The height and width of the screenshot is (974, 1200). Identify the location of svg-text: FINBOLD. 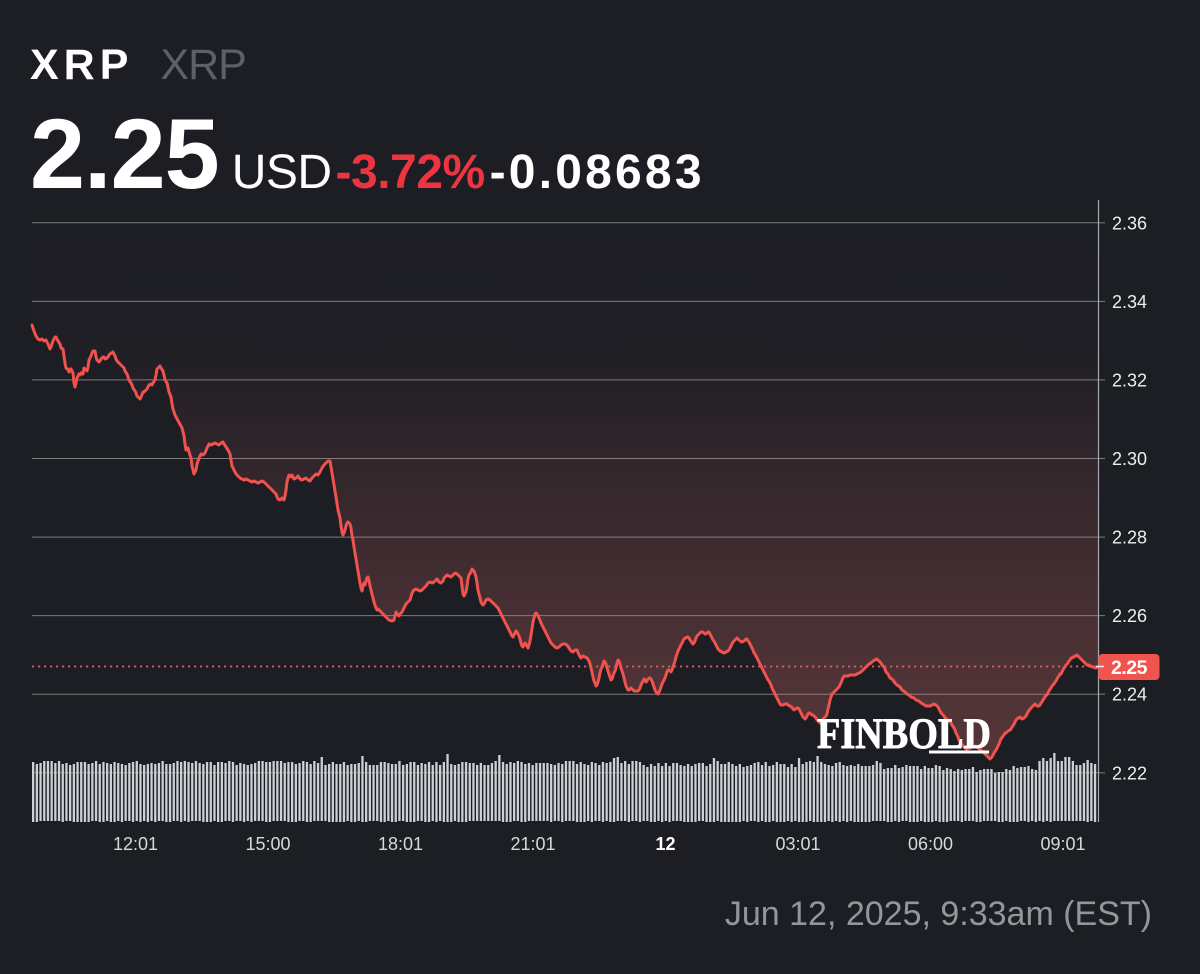
(904, 734).